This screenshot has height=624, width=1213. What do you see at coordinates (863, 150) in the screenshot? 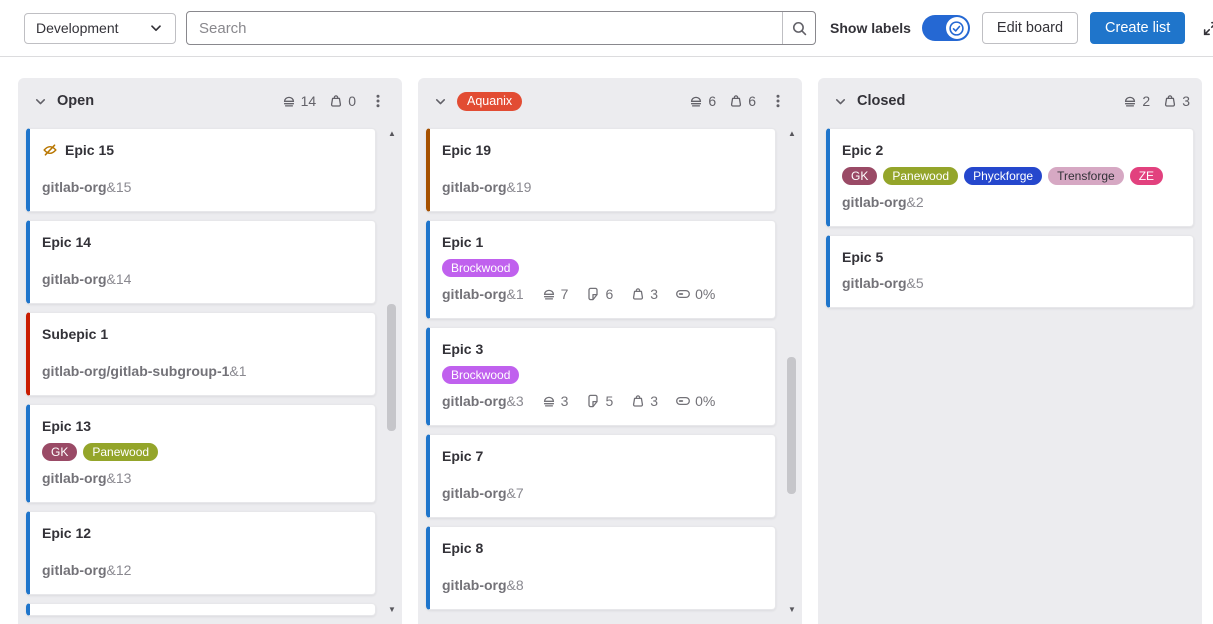
I see `epic-card-title: Epic 2` at bounding box center [863, 150].